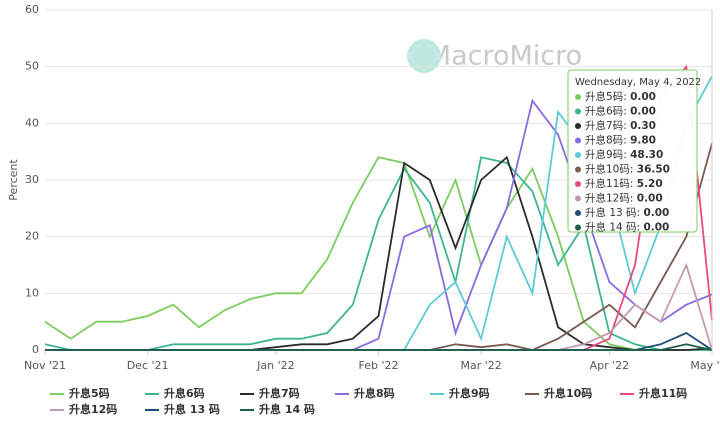  Describe the element at coordinates (192, 409) in the screenshot. I see `legend-label: 升息 13 码` at that location.